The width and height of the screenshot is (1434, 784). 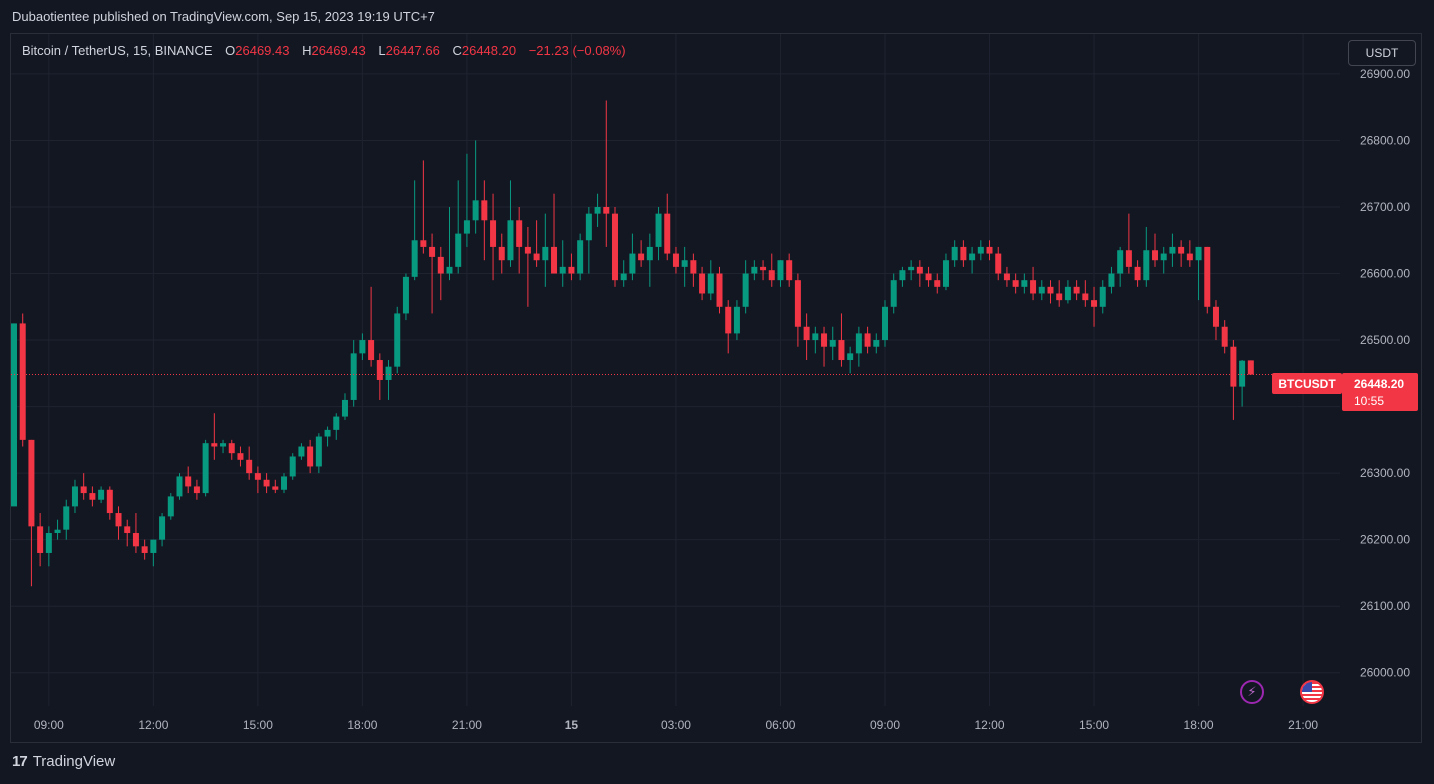 I want to click on footer-brand: 17 TradingView, so click(x=63, y=761).